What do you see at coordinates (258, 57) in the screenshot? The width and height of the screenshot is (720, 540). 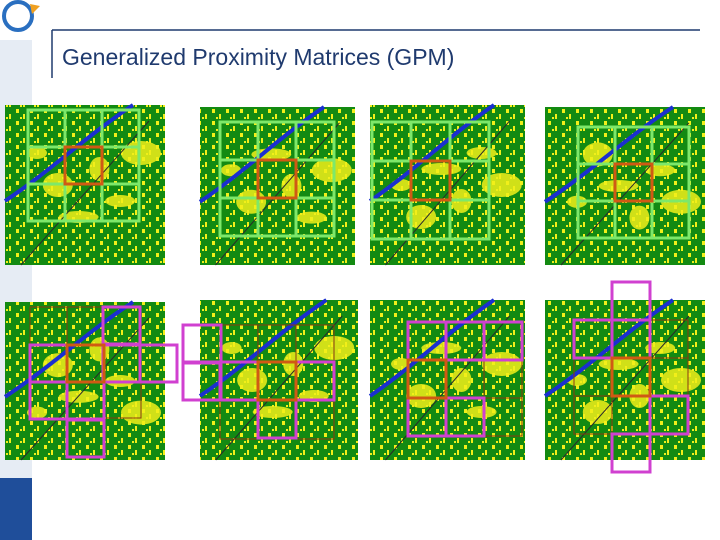 I see `slide-title: Generalized Proximity Matrices (GPM)` at bounding box center [258, 57].